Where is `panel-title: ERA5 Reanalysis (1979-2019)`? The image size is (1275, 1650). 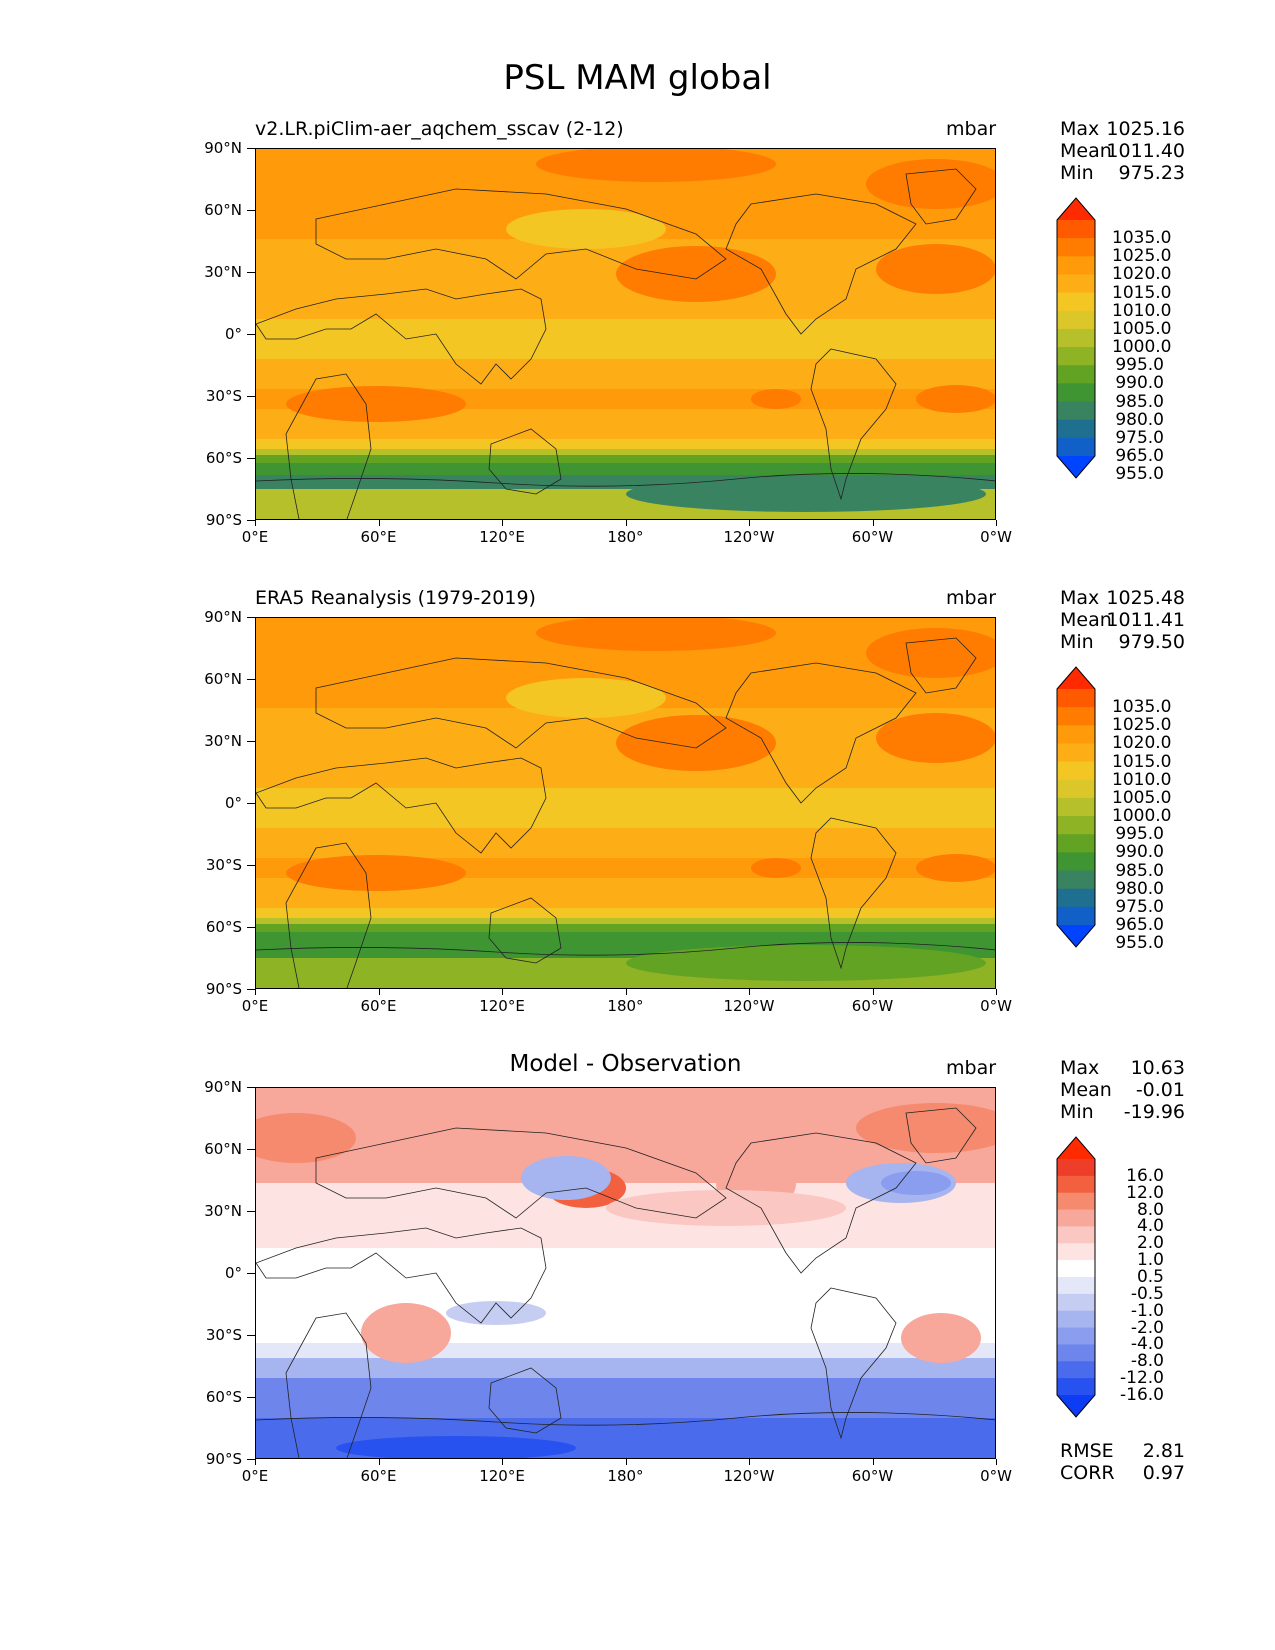 panel-title: ERA5 Reanalysis (1979-2019) is located at coordinates (395, 598).